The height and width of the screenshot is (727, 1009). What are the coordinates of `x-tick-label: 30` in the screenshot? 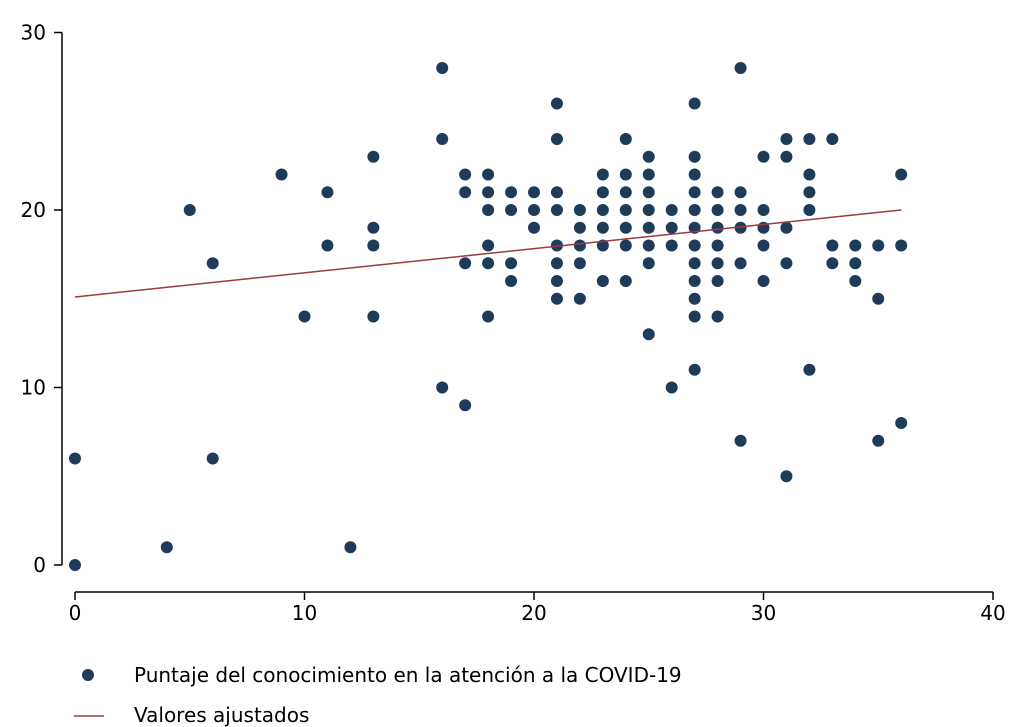 It's located at (763, 613).